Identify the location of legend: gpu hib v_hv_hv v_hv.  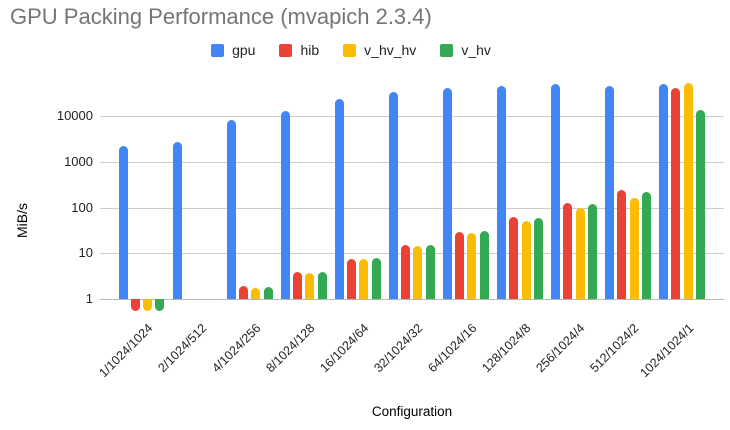
(358, 50).